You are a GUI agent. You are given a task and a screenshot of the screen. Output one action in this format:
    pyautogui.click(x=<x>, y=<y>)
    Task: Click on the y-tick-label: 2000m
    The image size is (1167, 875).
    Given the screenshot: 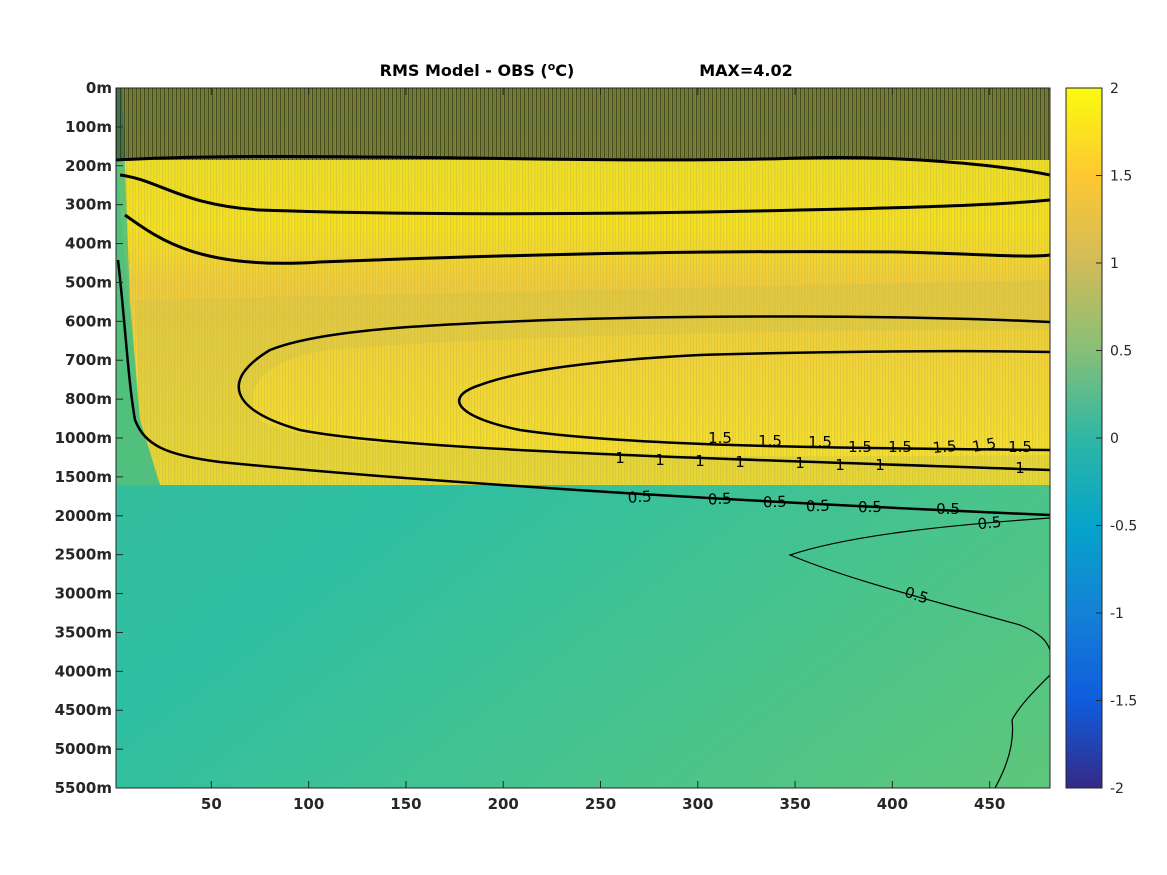 What is the action you would take?
    pyautogui.click(x=83, y=516)
    